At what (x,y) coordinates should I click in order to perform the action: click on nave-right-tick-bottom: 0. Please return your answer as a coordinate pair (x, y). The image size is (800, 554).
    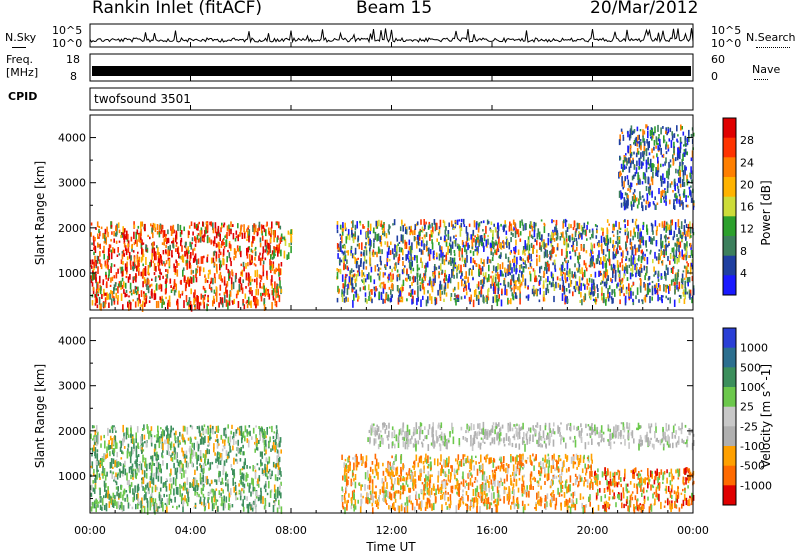
    Looking at the image, I should click on (714, 76).